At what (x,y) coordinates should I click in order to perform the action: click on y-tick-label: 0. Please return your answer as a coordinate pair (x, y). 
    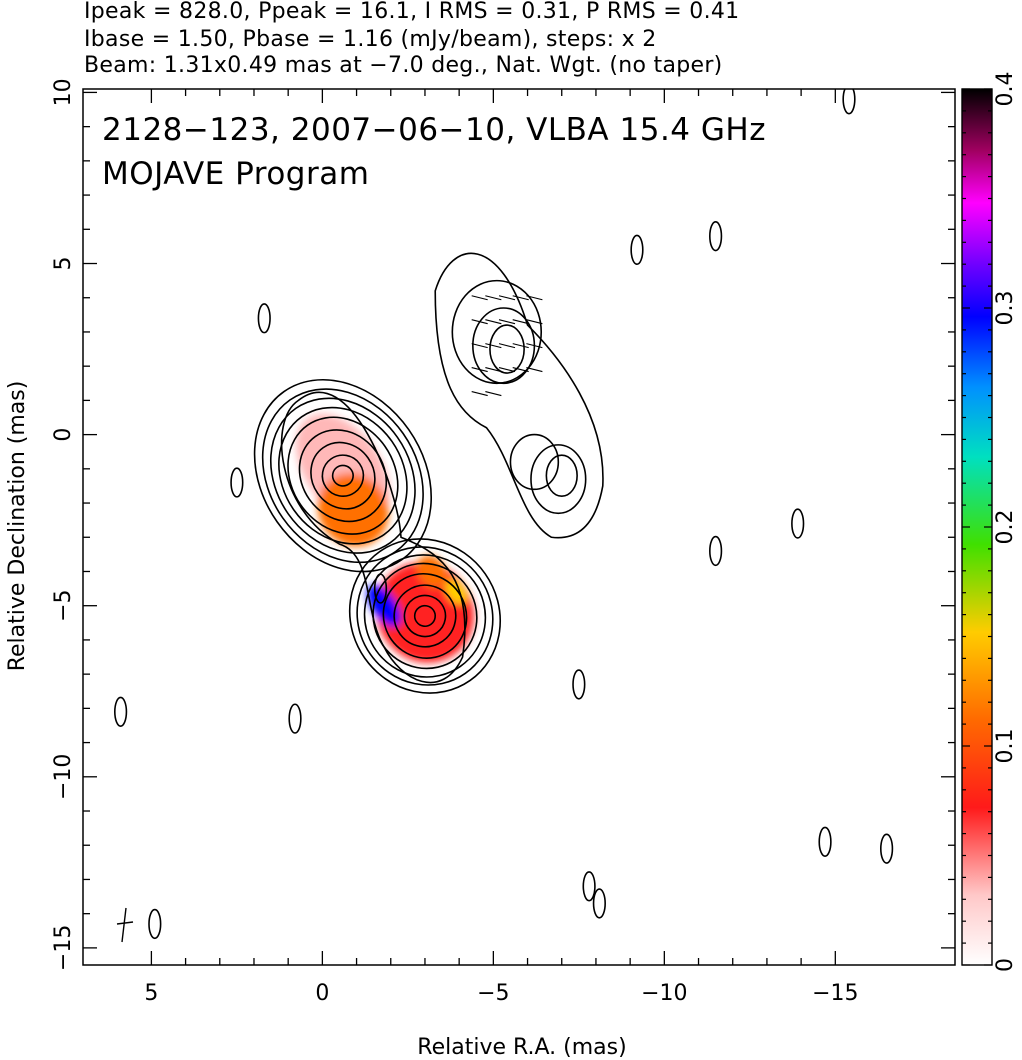
    Looking at the image, I should click on (63, 435).